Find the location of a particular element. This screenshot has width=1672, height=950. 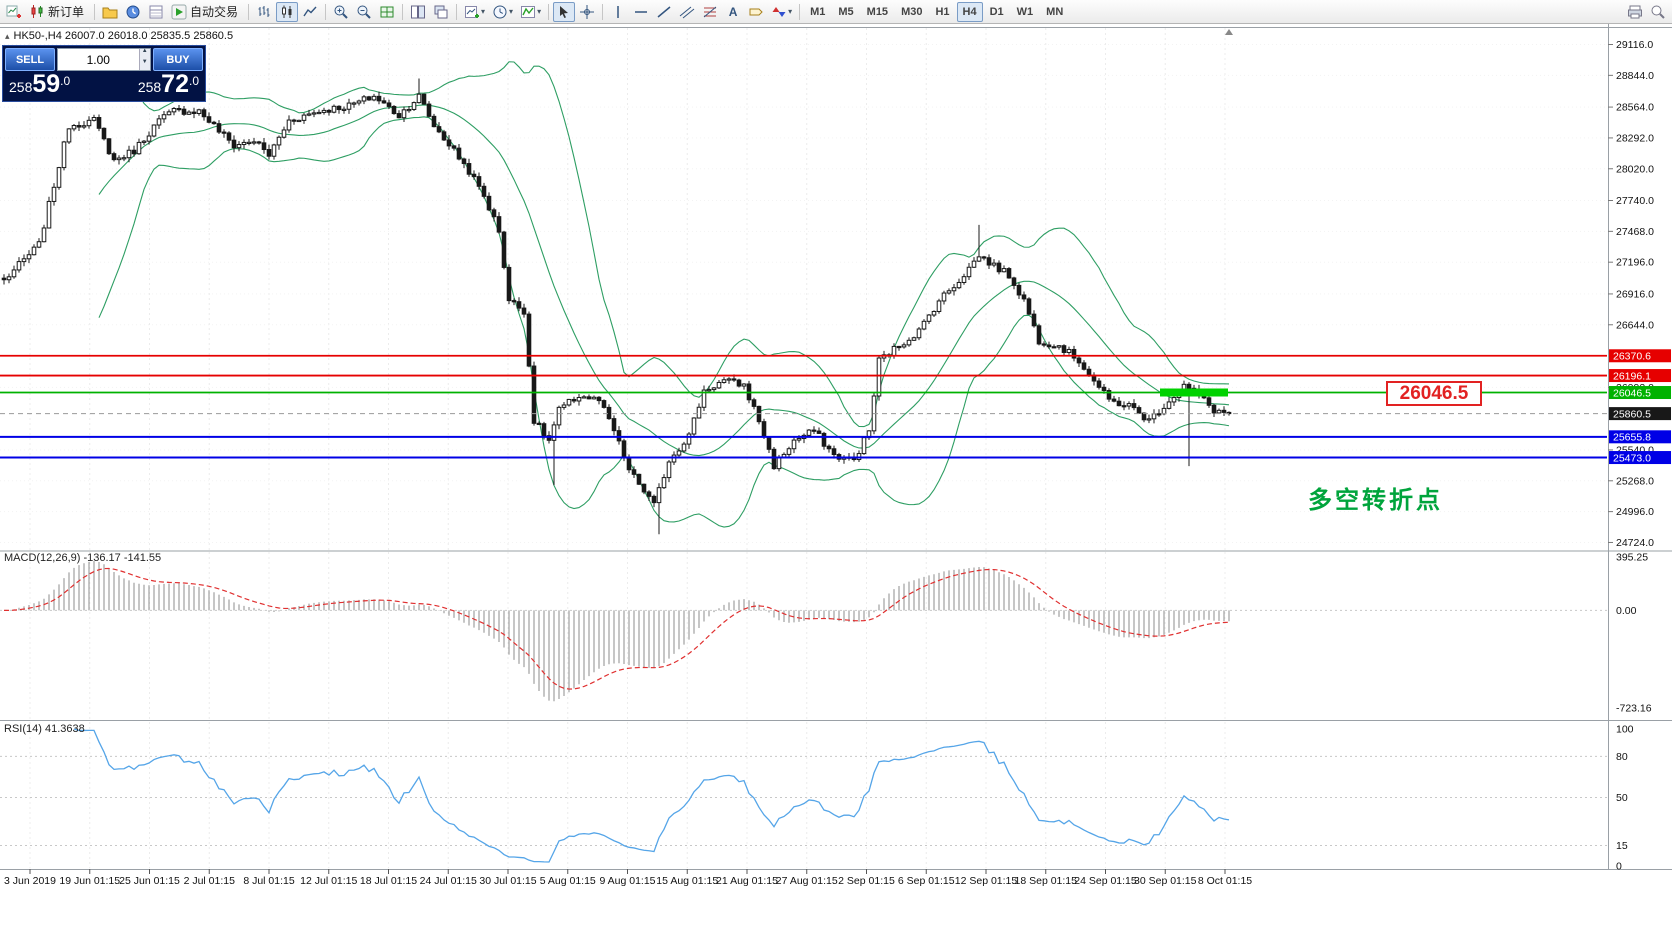

cursor-button is located at coordinates (564, 11).